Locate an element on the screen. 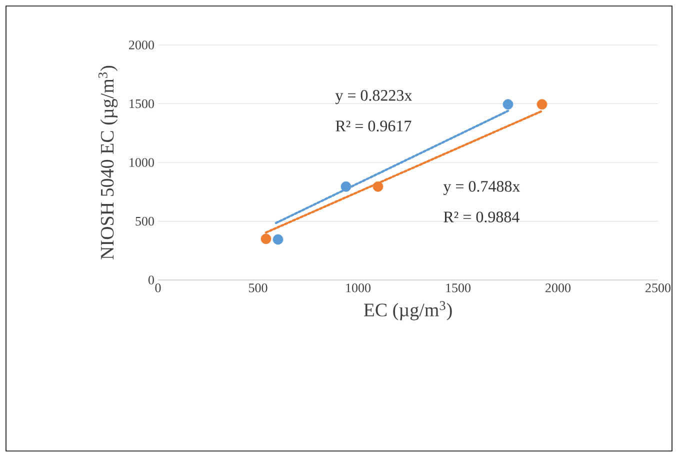  annotation: y = 0.8223x is located at coordinates (373, 97).